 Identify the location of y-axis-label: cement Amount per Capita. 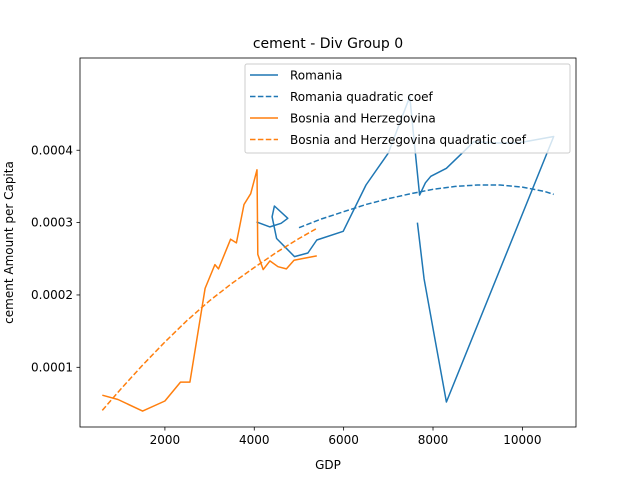
(9, 242).